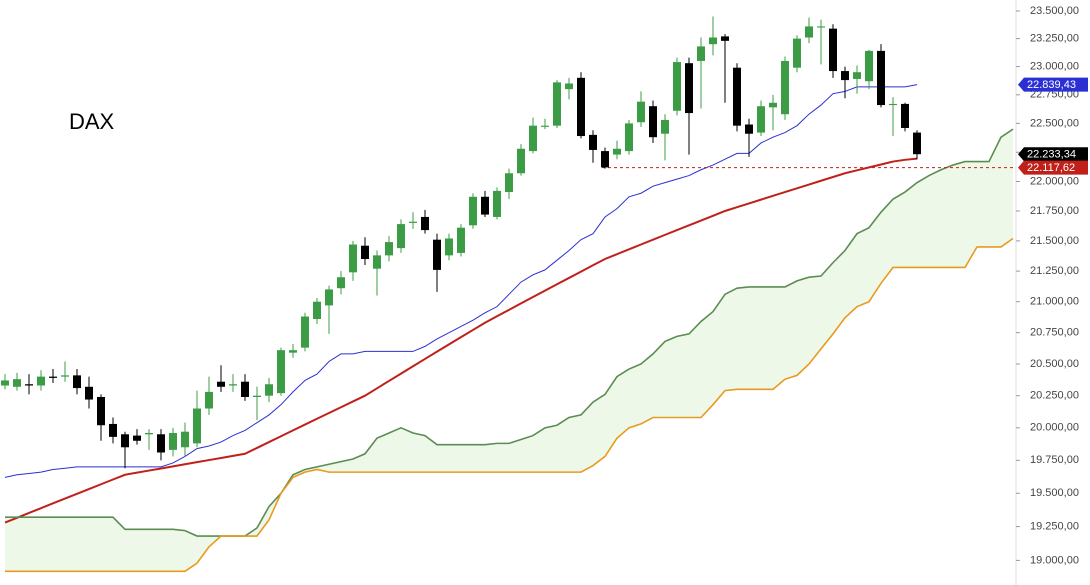 The image size is (1090, 585). Describe the element at coordinates (1054, 241) in the screenshot. I see `y-tick-label: 21.500,00` at that location.